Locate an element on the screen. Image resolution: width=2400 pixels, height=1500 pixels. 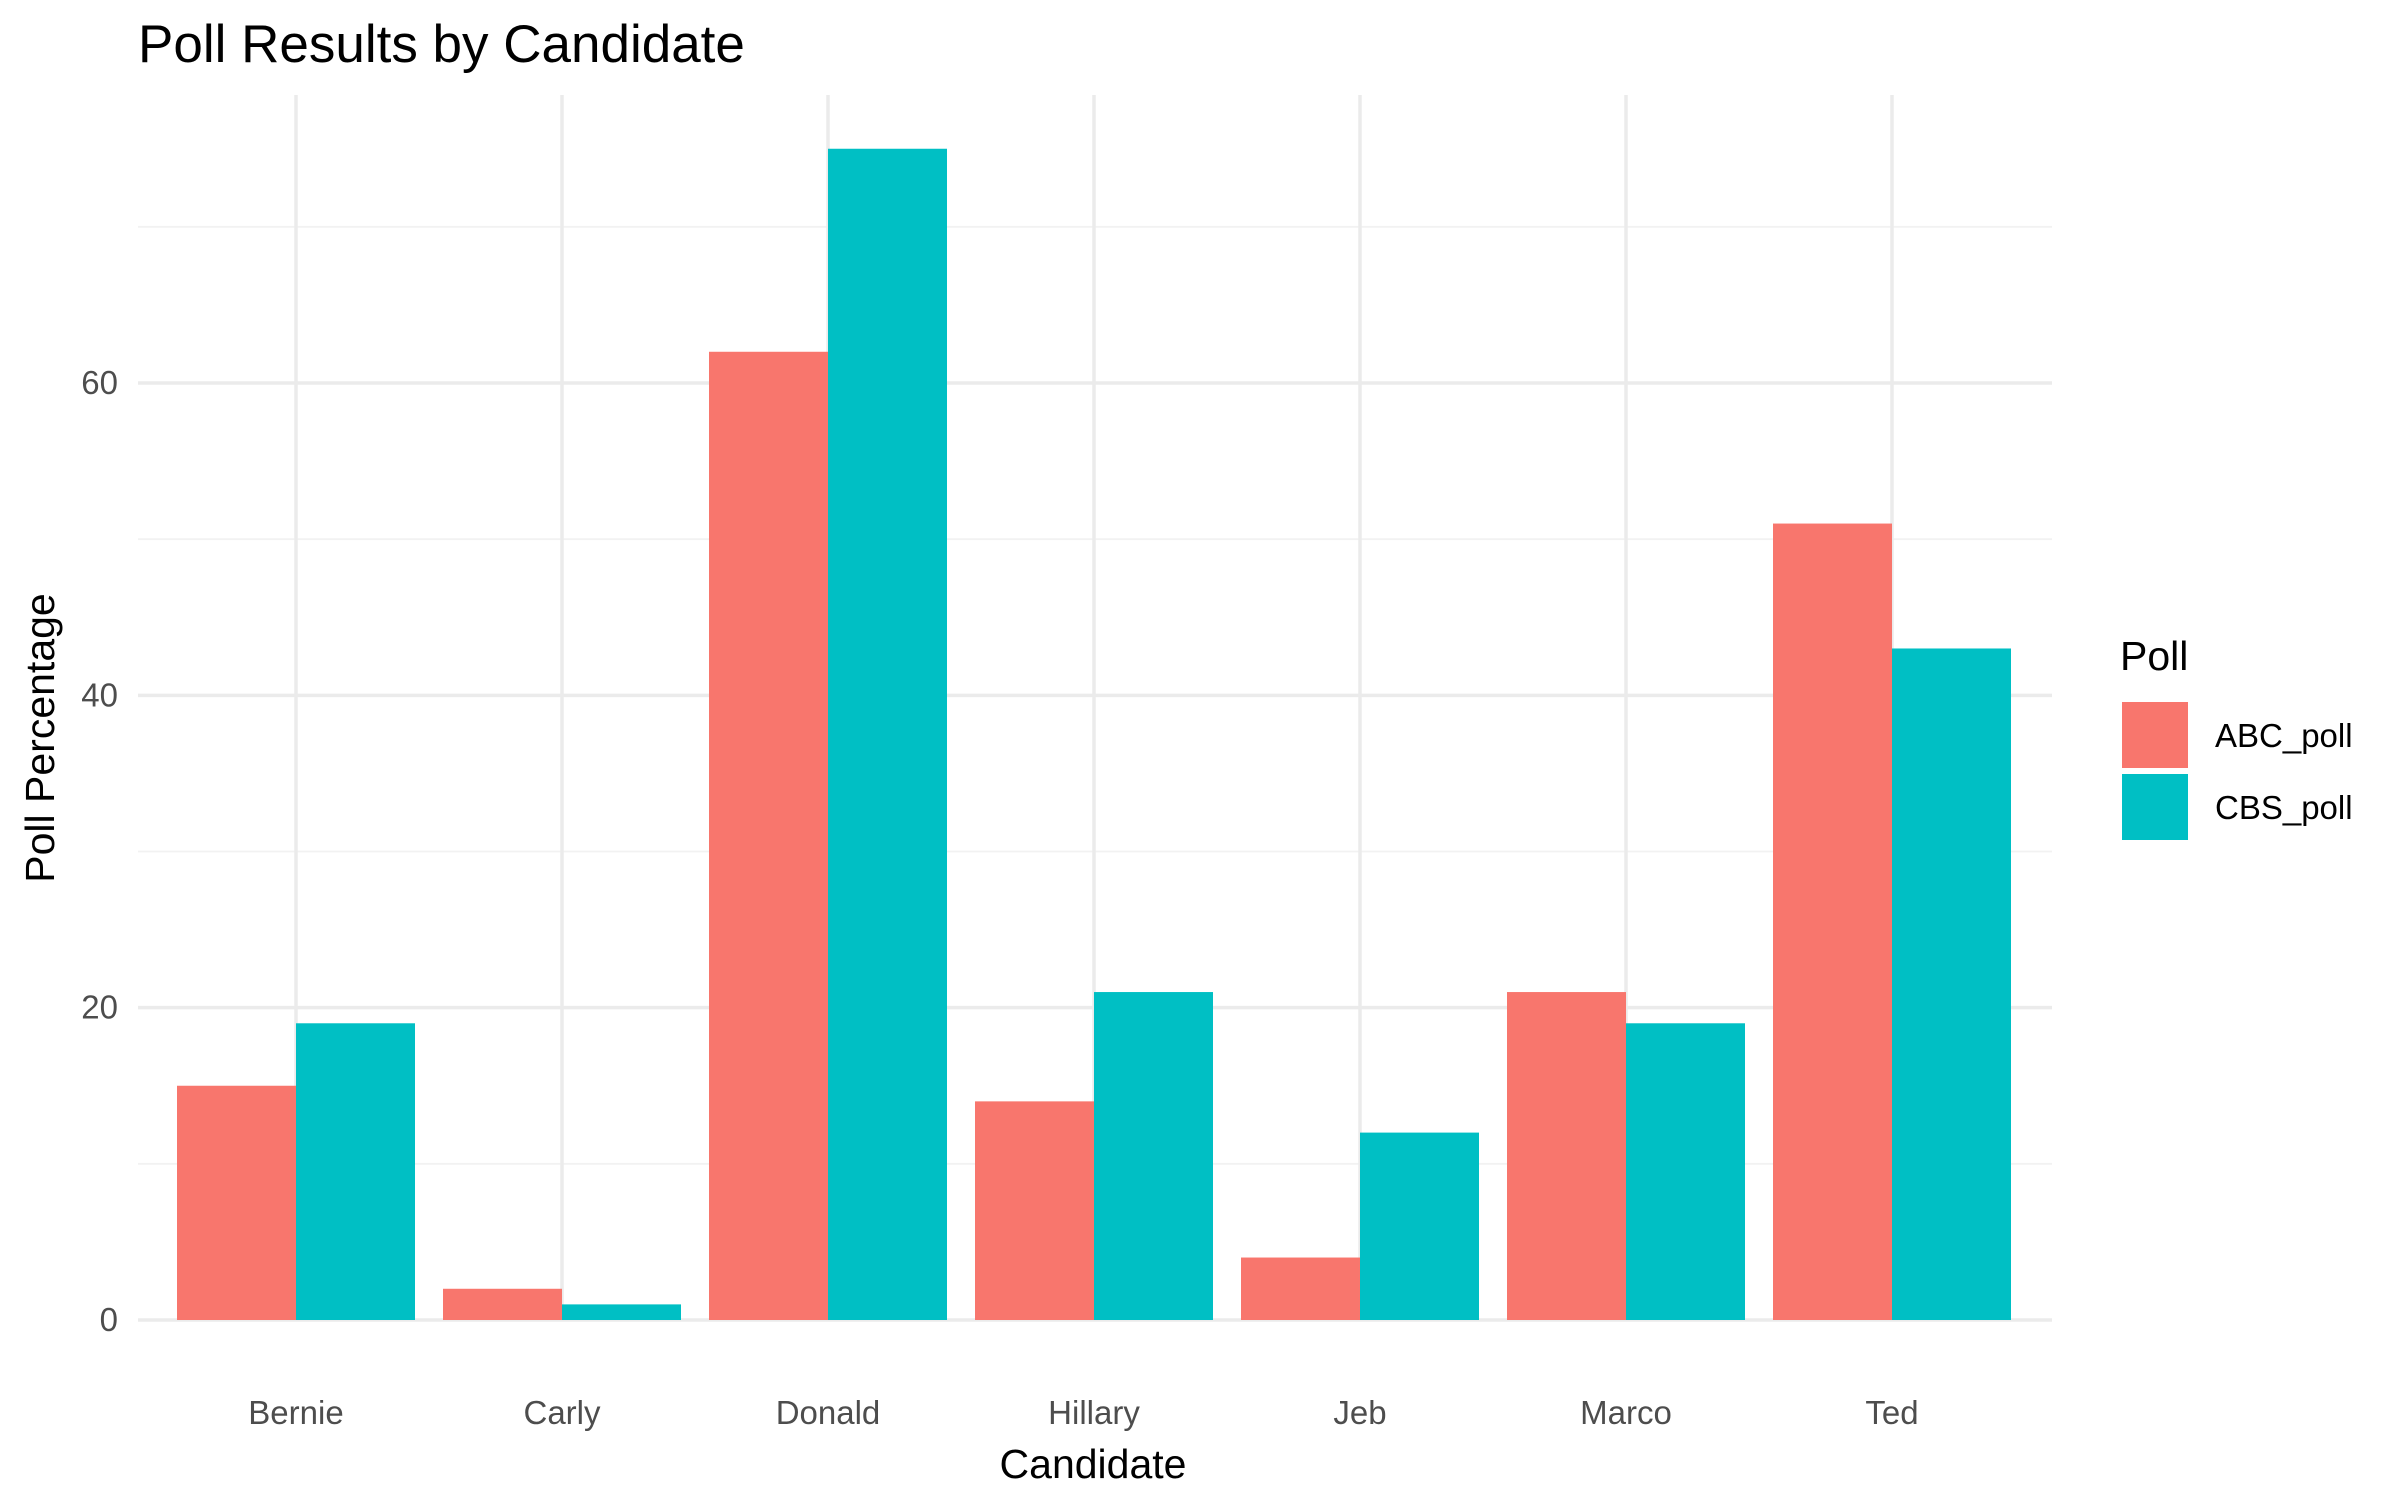
bar-cbs-poll-marco is located at coordinates (1685, 1171).